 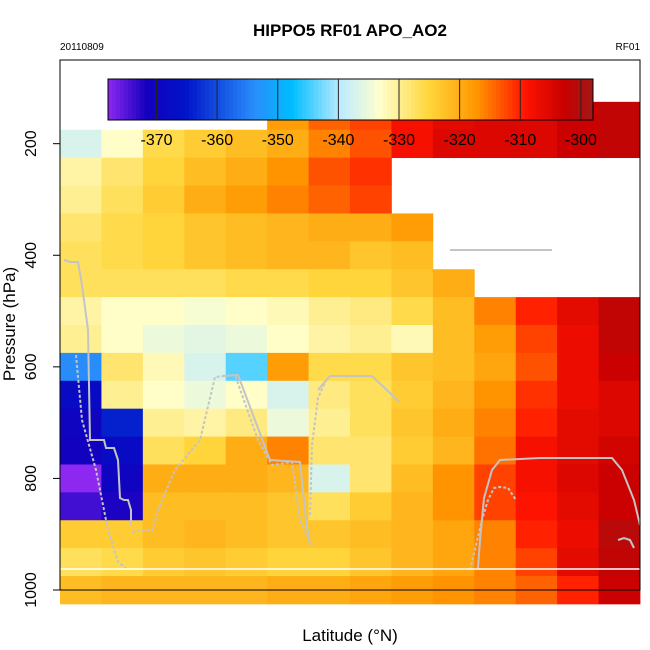 What do you see at coordinates (31, 255) in the screenshot?
I see `y-tick-label: 400` at bounding box center [31, 255].